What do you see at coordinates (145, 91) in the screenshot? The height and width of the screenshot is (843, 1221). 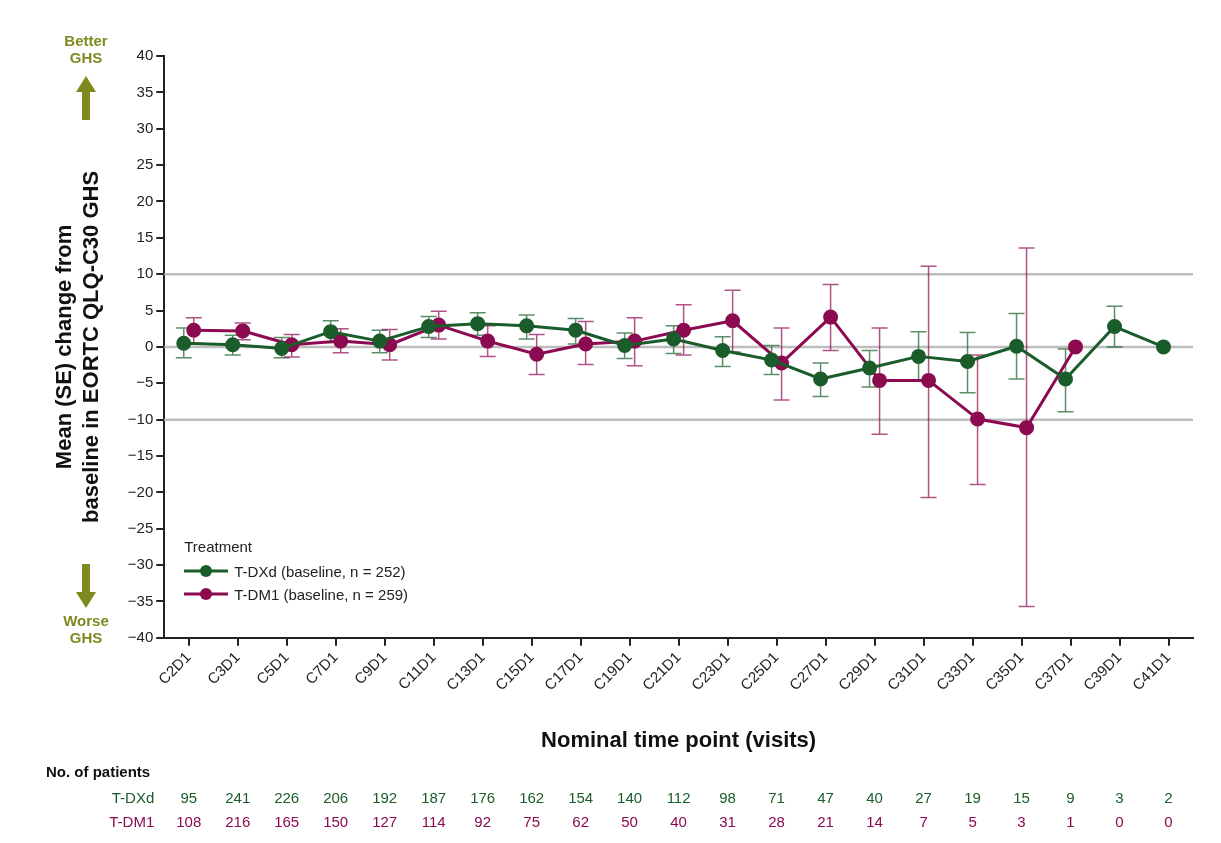 I see `y-tick-label: 35` at bounding box center [145, 91].